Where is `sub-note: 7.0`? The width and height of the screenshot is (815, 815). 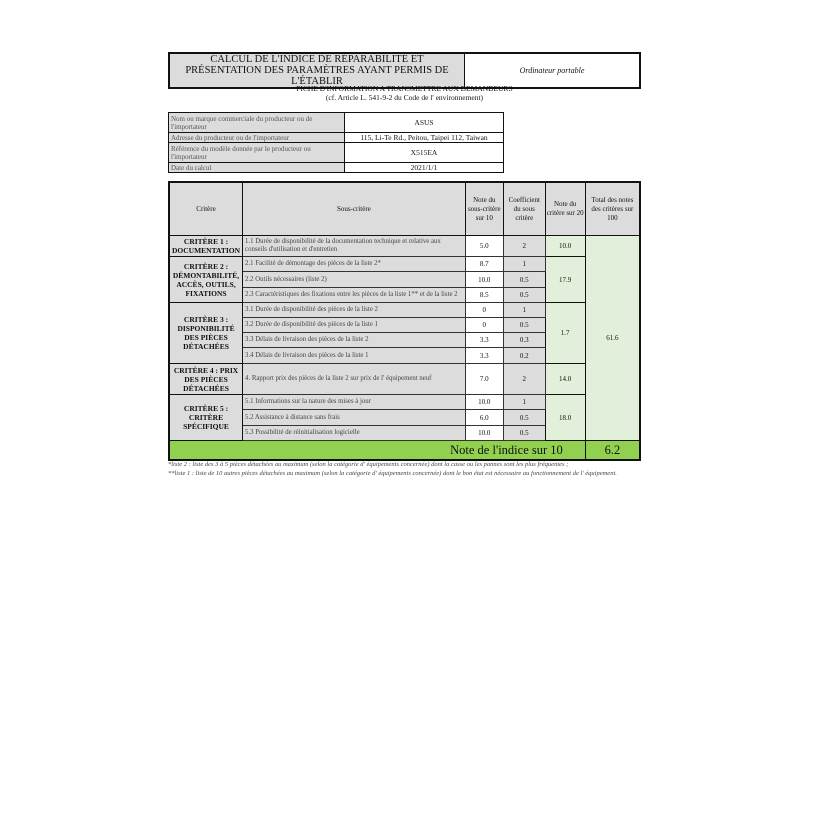 sub-note: 7.0 is located at coordinates (484, 379).